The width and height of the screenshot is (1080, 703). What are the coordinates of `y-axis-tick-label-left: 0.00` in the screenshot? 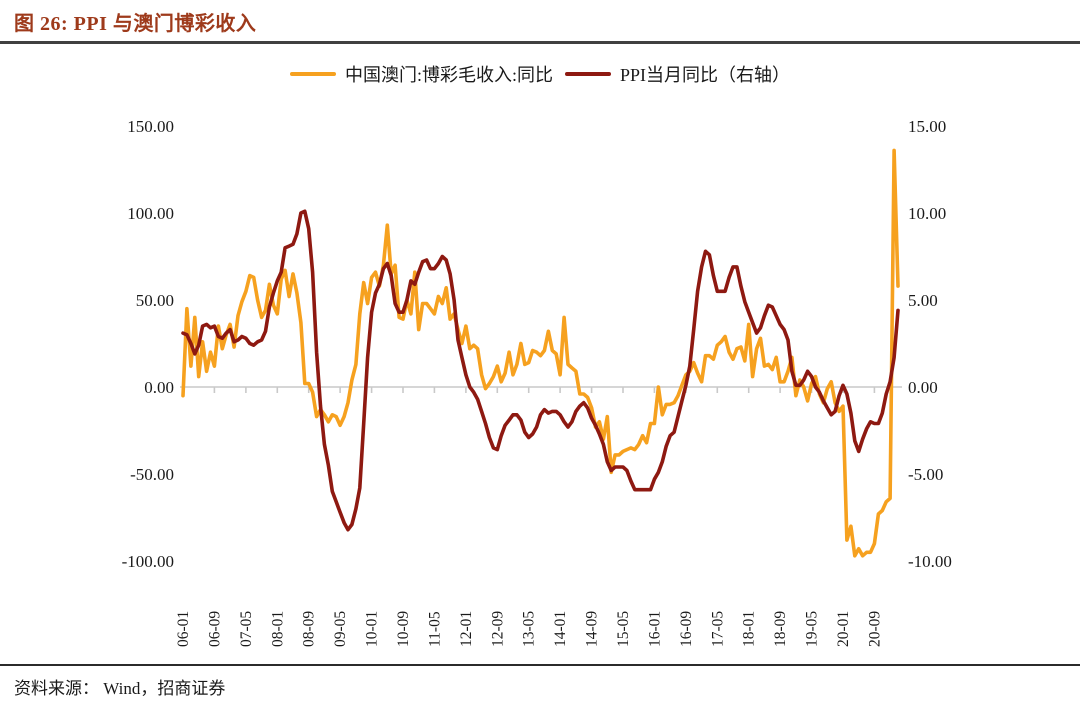 It's located at (159, 387).